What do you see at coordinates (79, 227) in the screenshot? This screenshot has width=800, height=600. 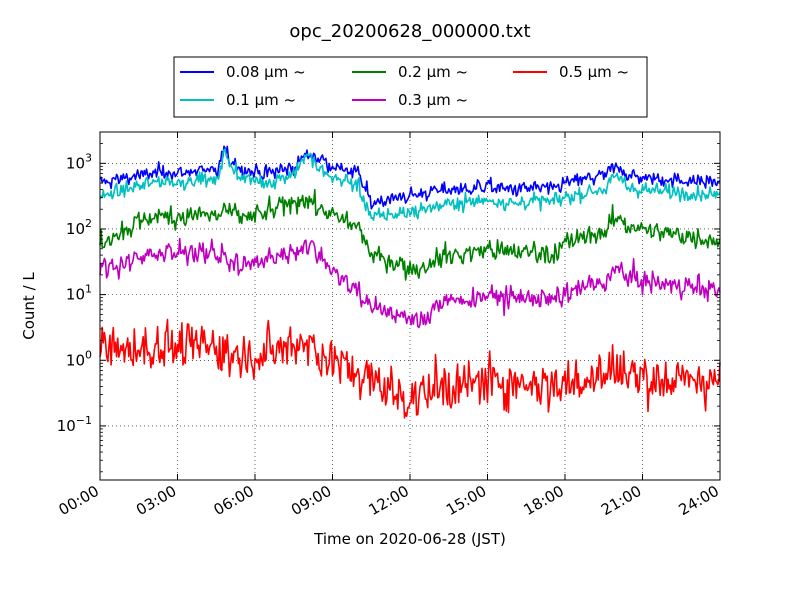 I see `y-tick-label: 10²` at bounding box center [79, 227].